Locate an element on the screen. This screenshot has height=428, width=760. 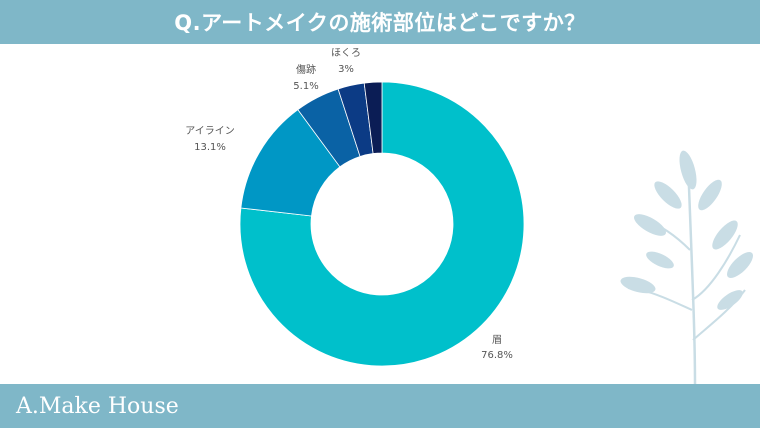
slice-value-eyeliner: 13.1% is located at coordinates (210, 147).